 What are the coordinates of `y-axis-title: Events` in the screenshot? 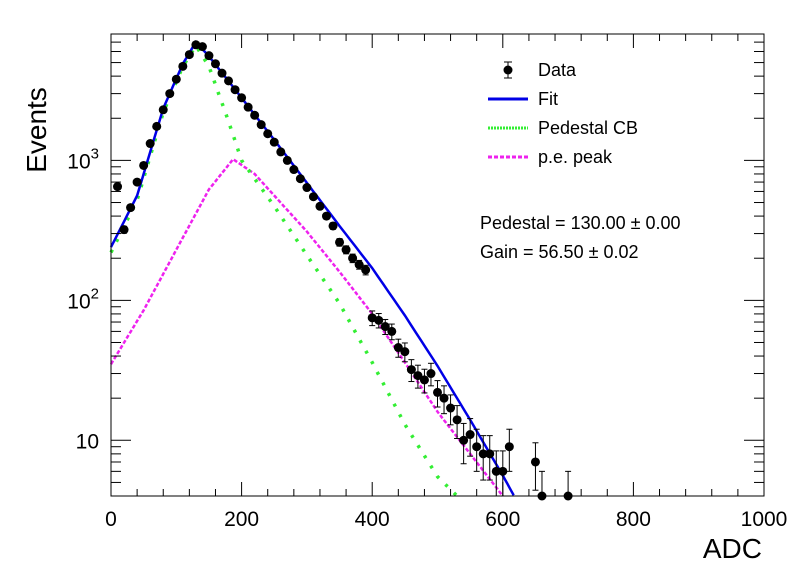 It's located at (36, 130).